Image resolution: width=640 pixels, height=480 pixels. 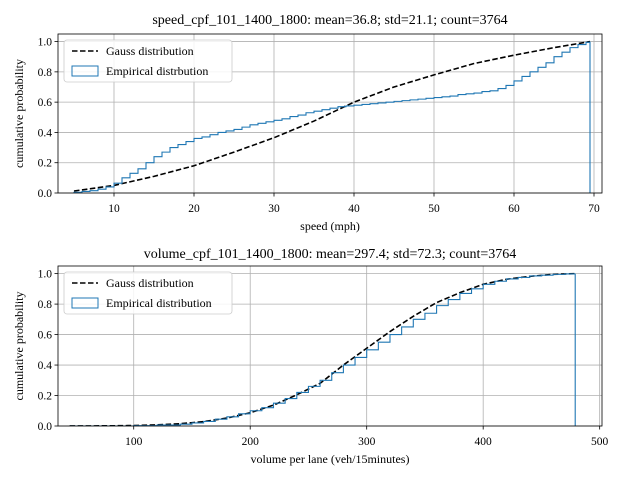 What do you see at coordinates (251, 442) in the screenshot?
I see `x-tick-label: 200` at bounding box center [251, 442].